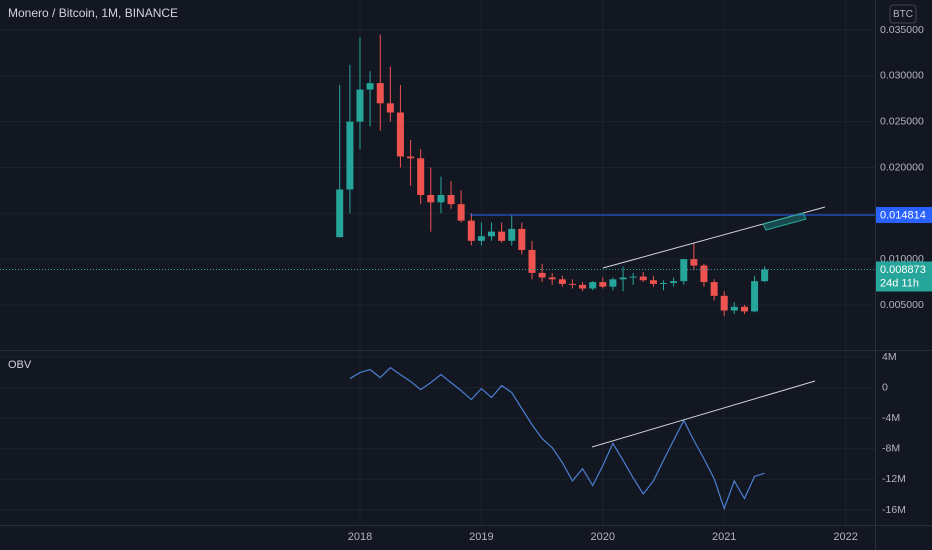 This screenshot has width=932, height=550. I want to click on y-tick-label: 0.025000, so click(902, 121).